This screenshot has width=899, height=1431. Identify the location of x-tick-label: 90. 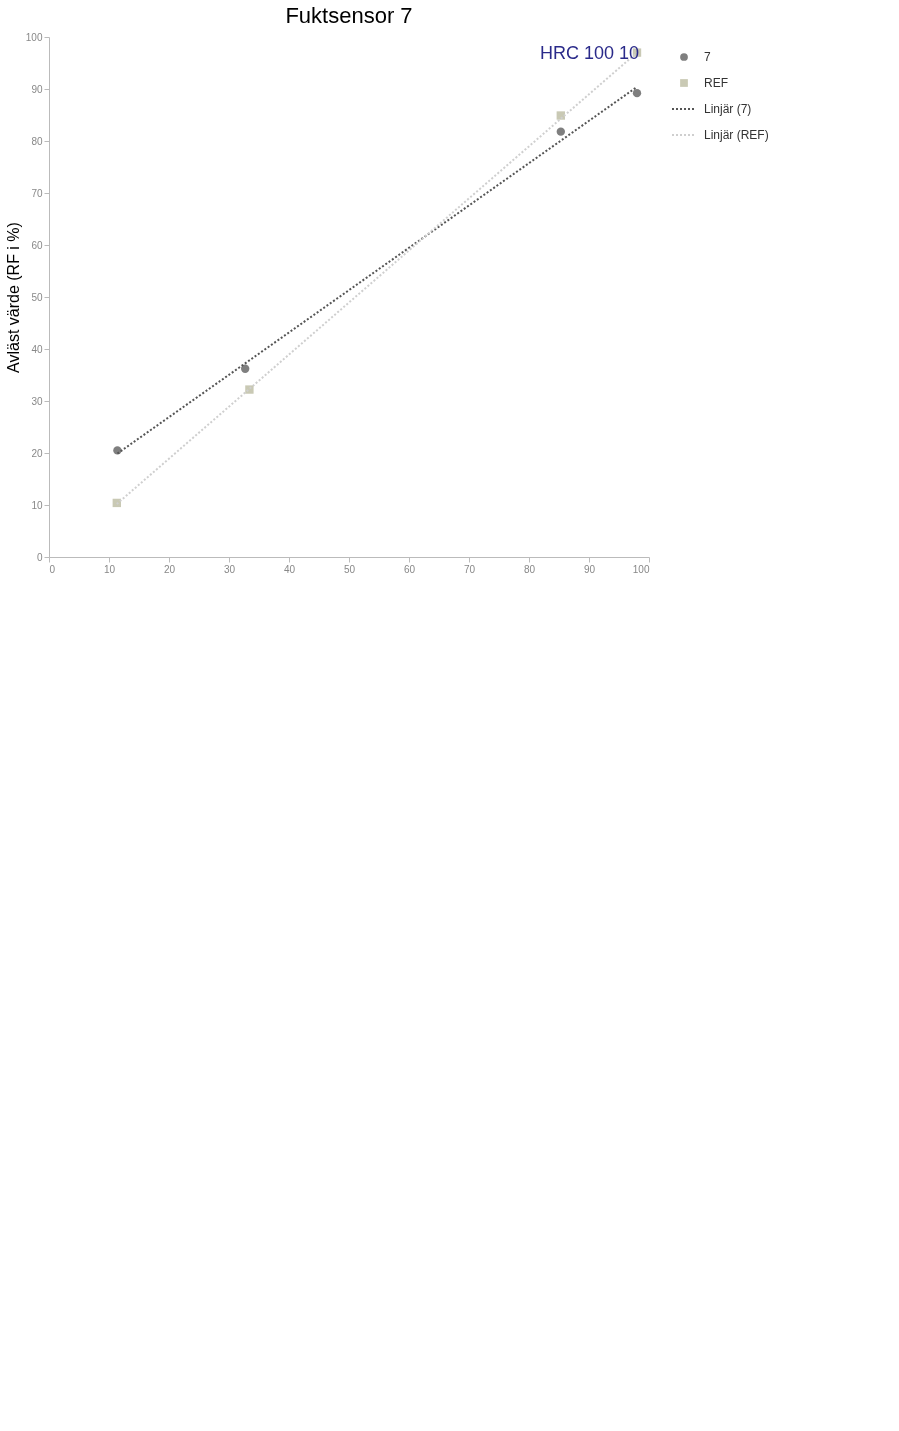
(589, 569).